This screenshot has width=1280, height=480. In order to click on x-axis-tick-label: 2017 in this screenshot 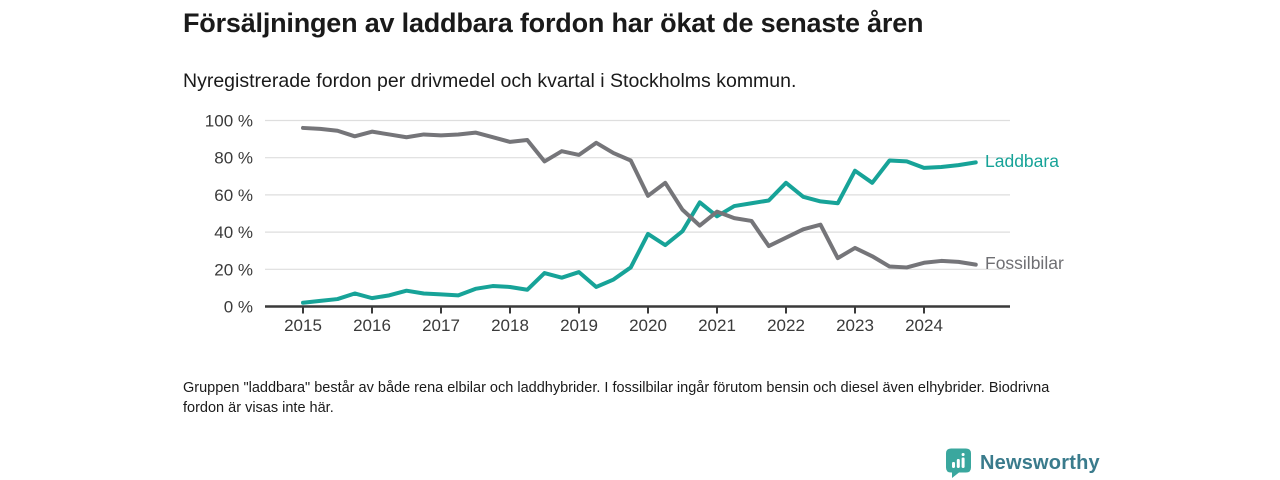, I will do `click(441, 325)`.